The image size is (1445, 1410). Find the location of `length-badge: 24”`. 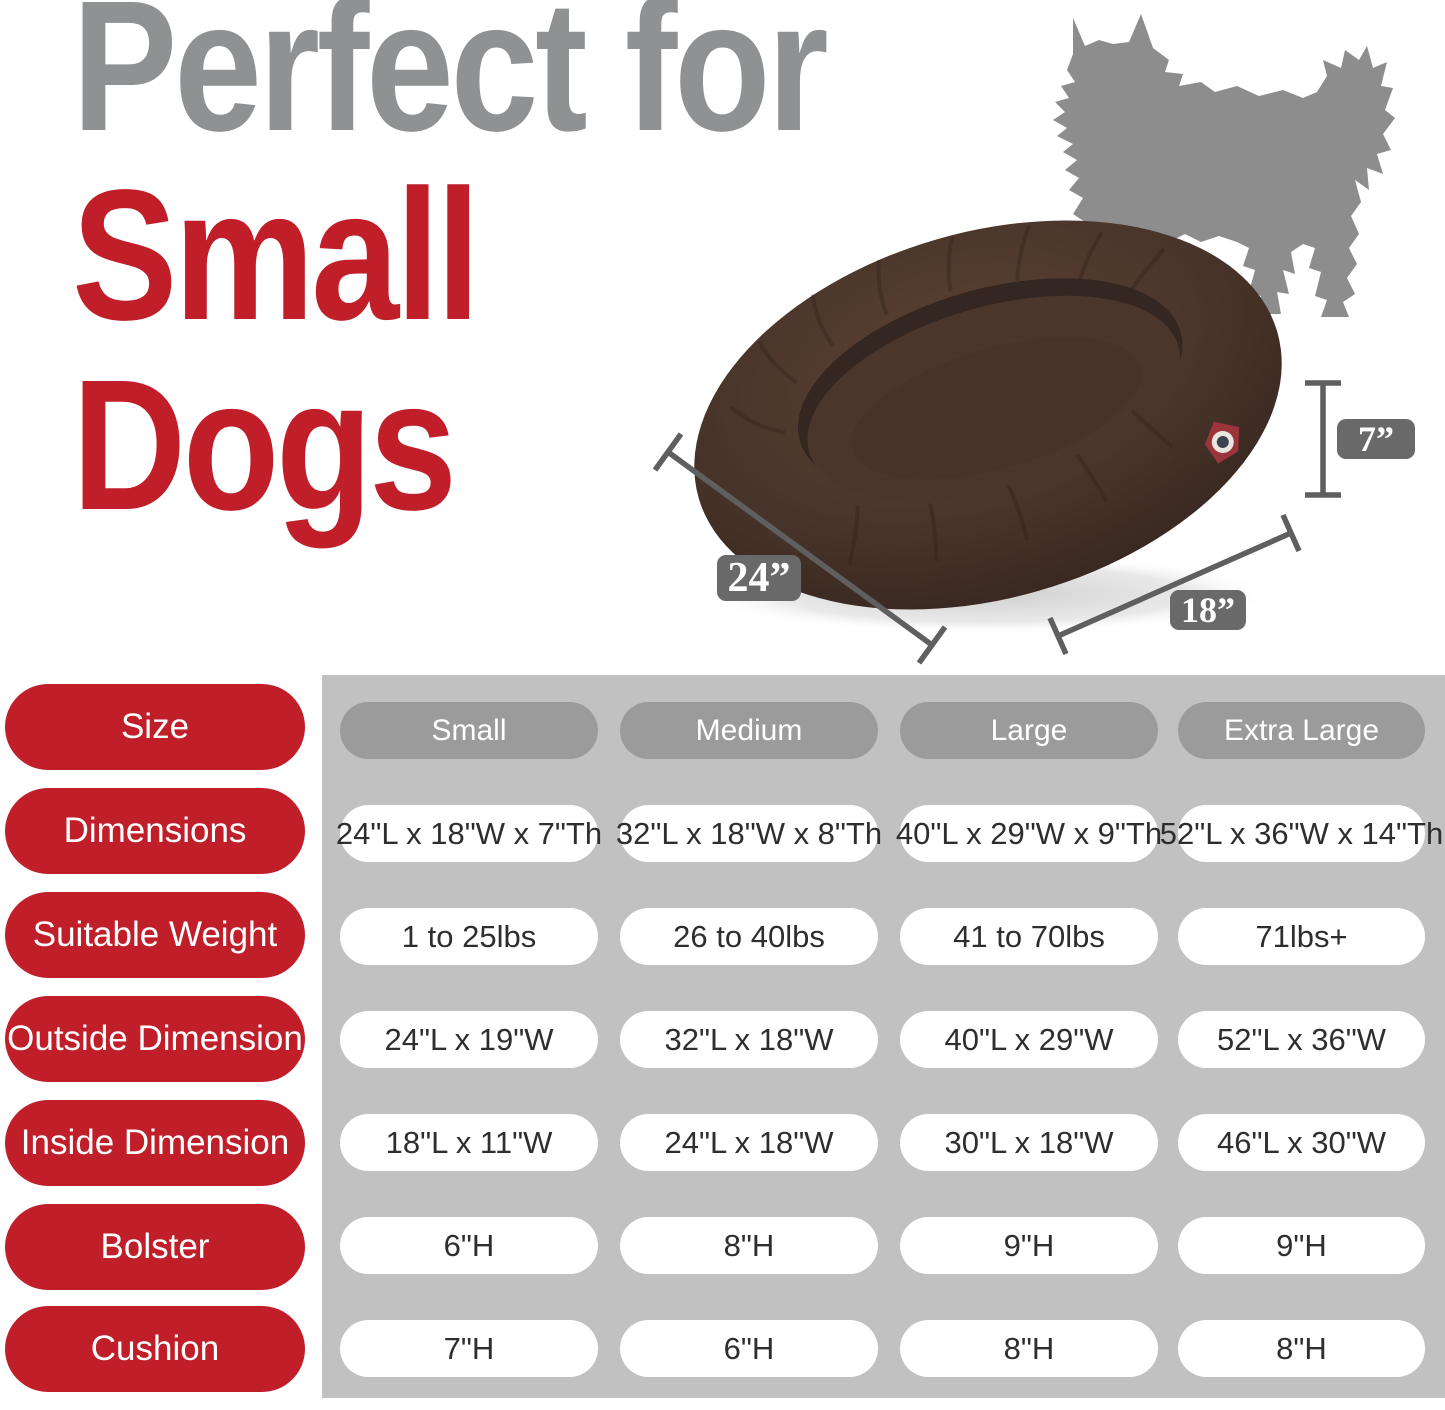

length-badge: 24” is located at coordinates (759, 578).